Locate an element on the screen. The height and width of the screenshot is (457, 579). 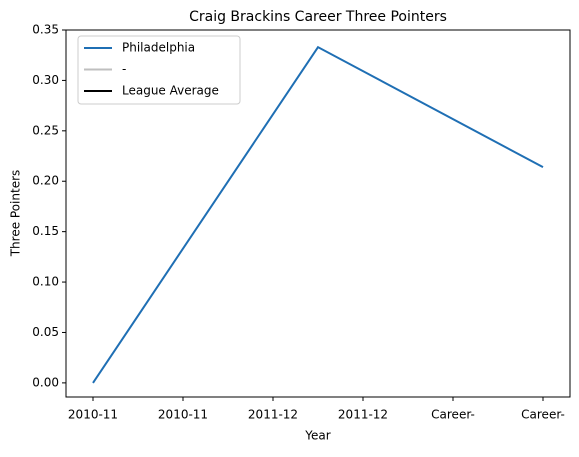
legend-label: - is located at coordinates (124, 69).